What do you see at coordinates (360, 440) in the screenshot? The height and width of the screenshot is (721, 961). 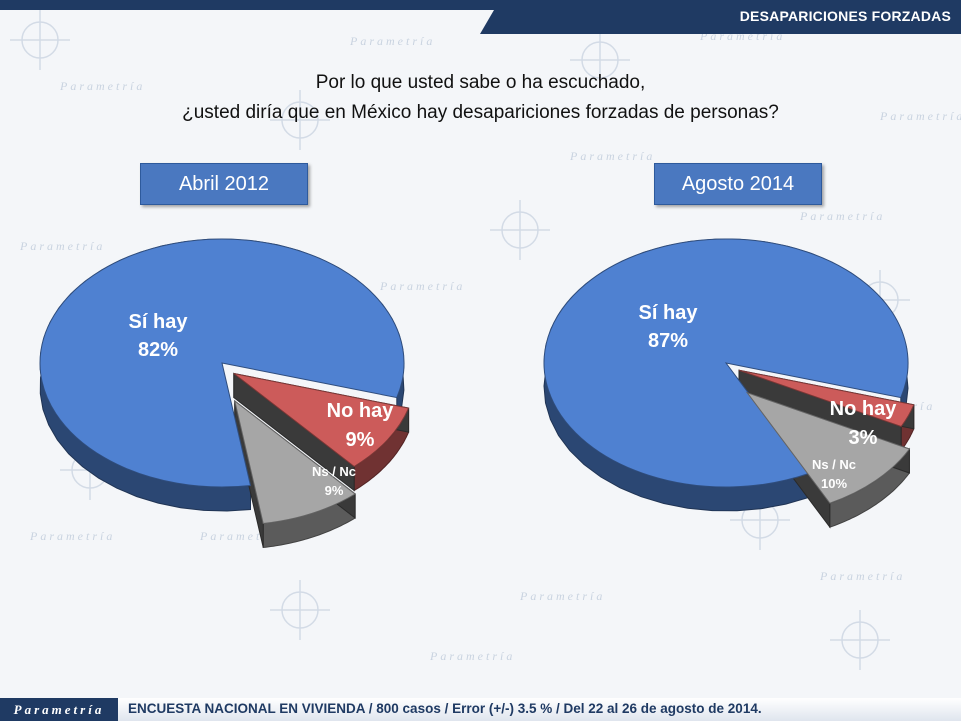 I see `slice-value-no-hay: 9%` at bounding box center [360, 440].